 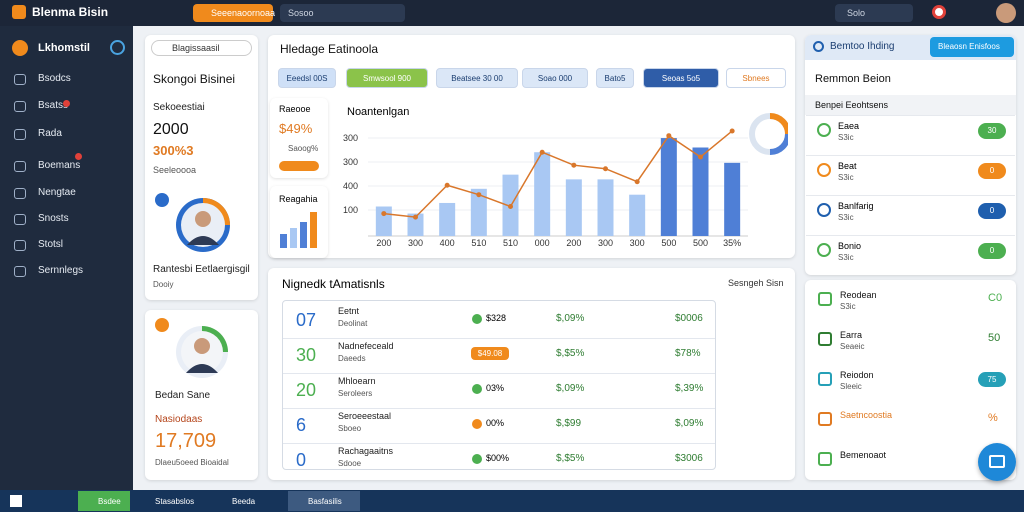 I want to click on item-title: Saetncoostia, so click(x=866, y=415).